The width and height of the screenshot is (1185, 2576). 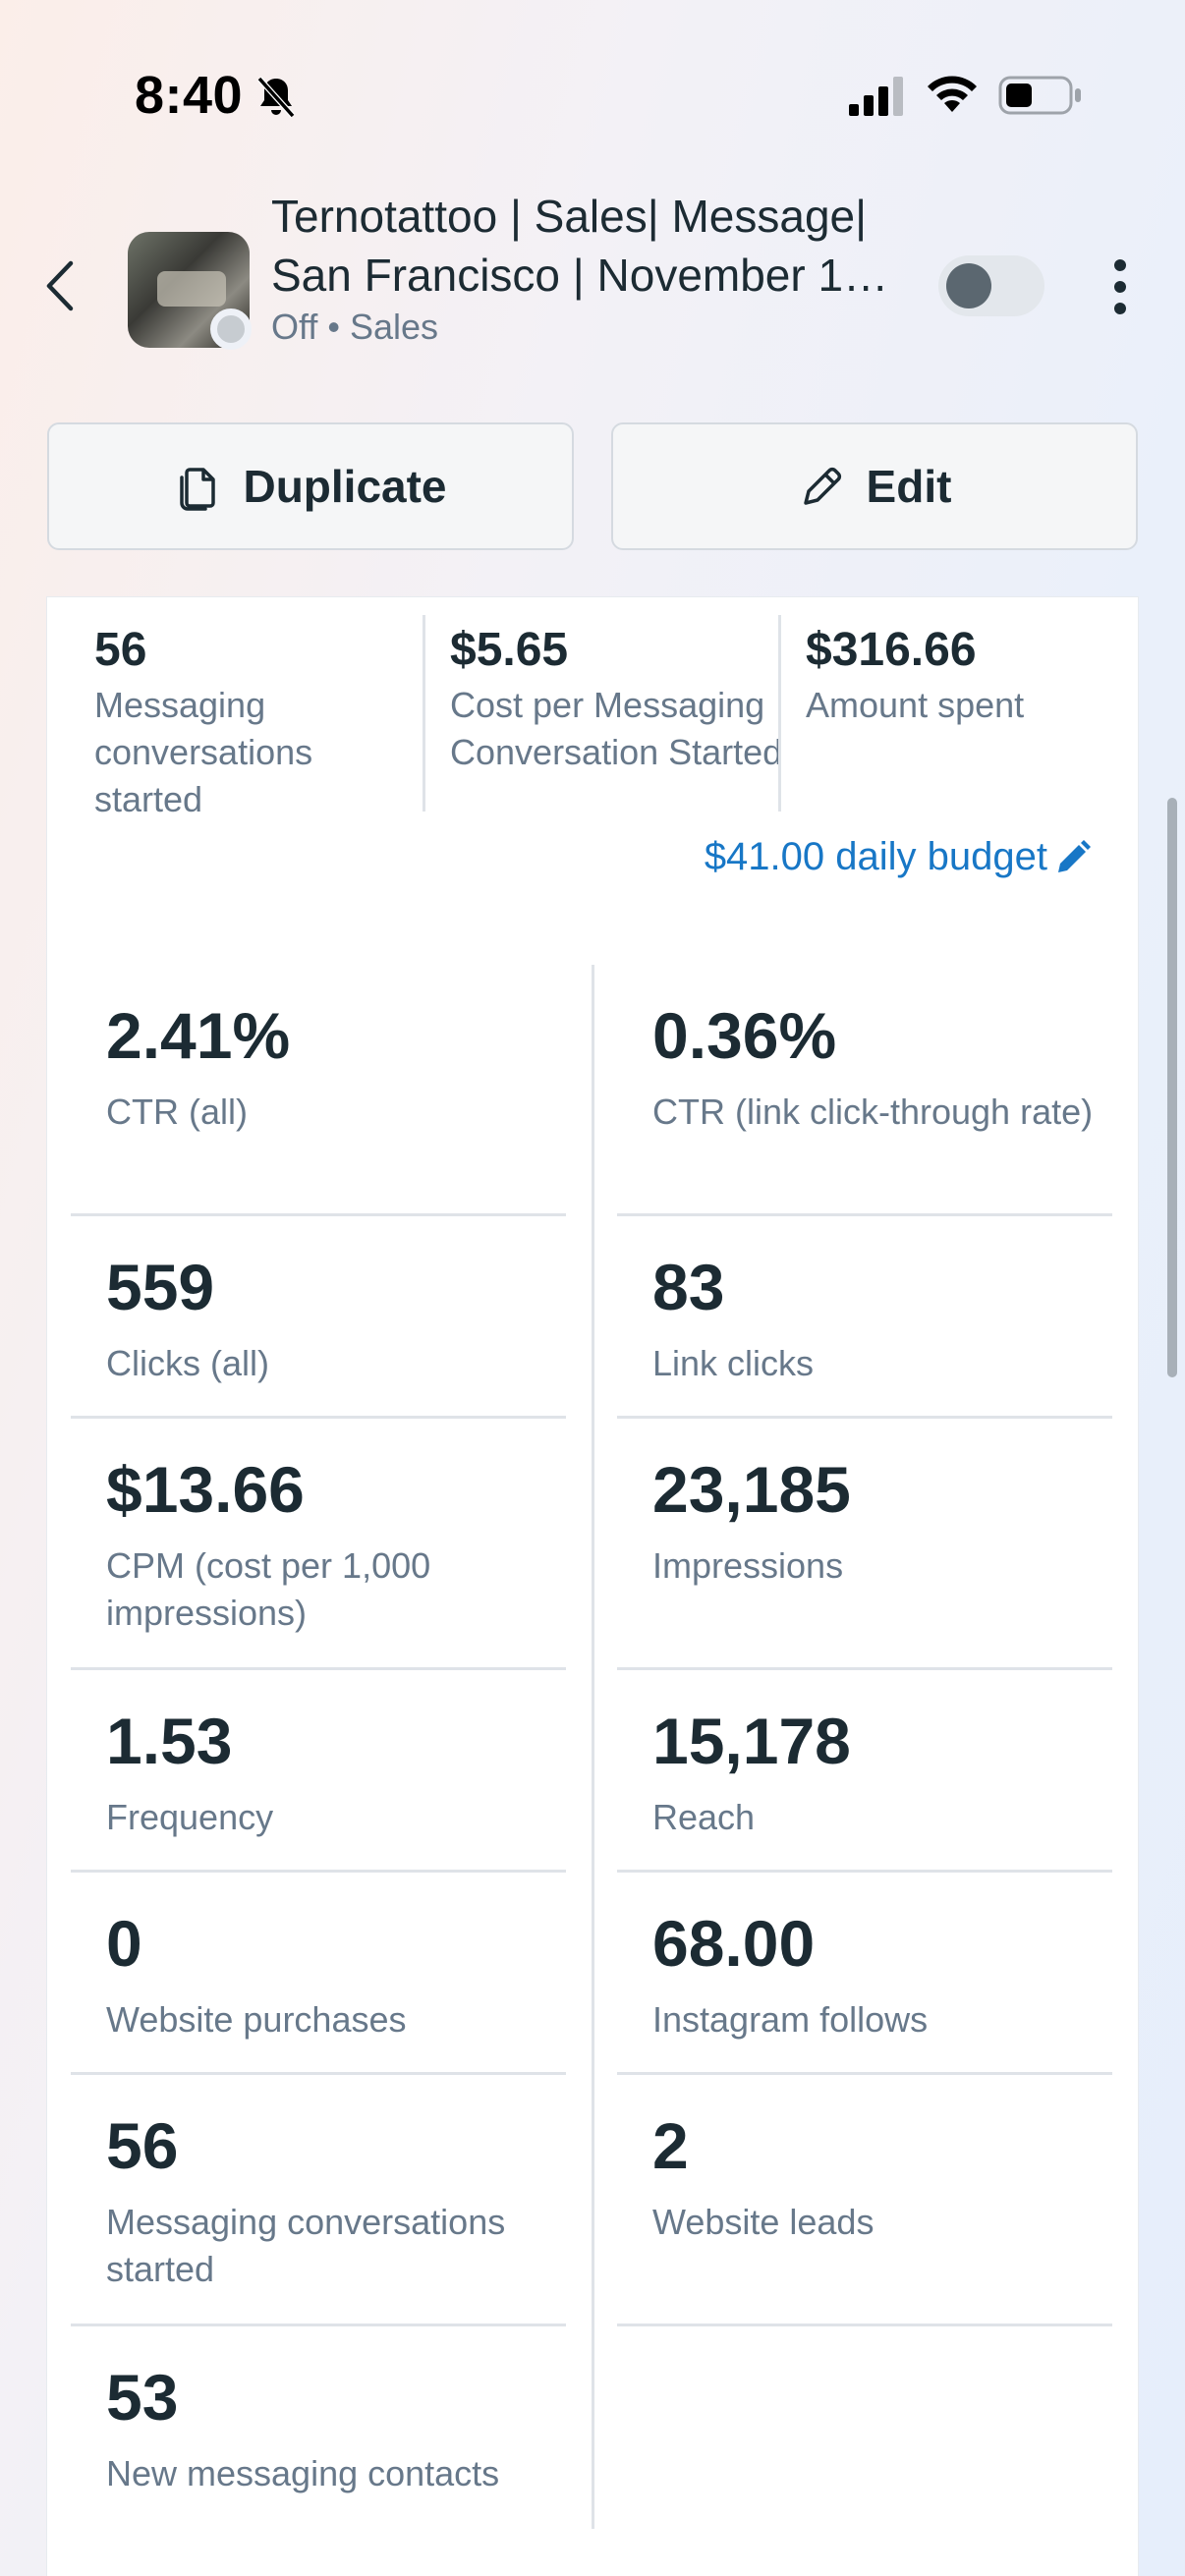 What do you see at coordinates (790, 2019) in the screenshot?
I see `metric-label: Instagram follows` at bounding box center [790, 2019].